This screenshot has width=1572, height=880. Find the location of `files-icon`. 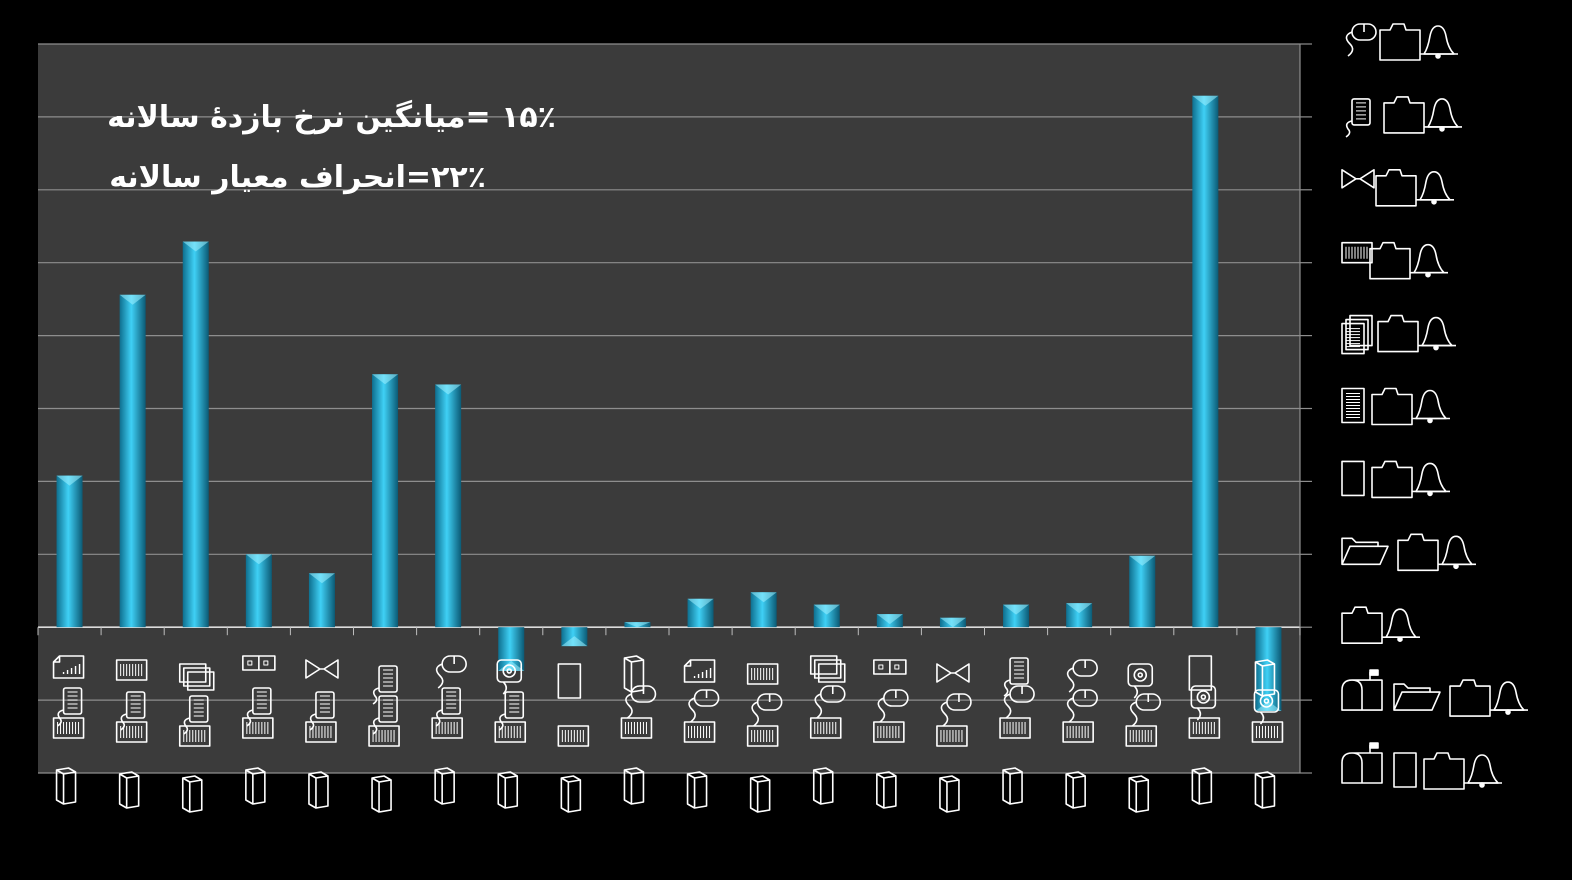

files-icon is located at coordinates (827, 669).